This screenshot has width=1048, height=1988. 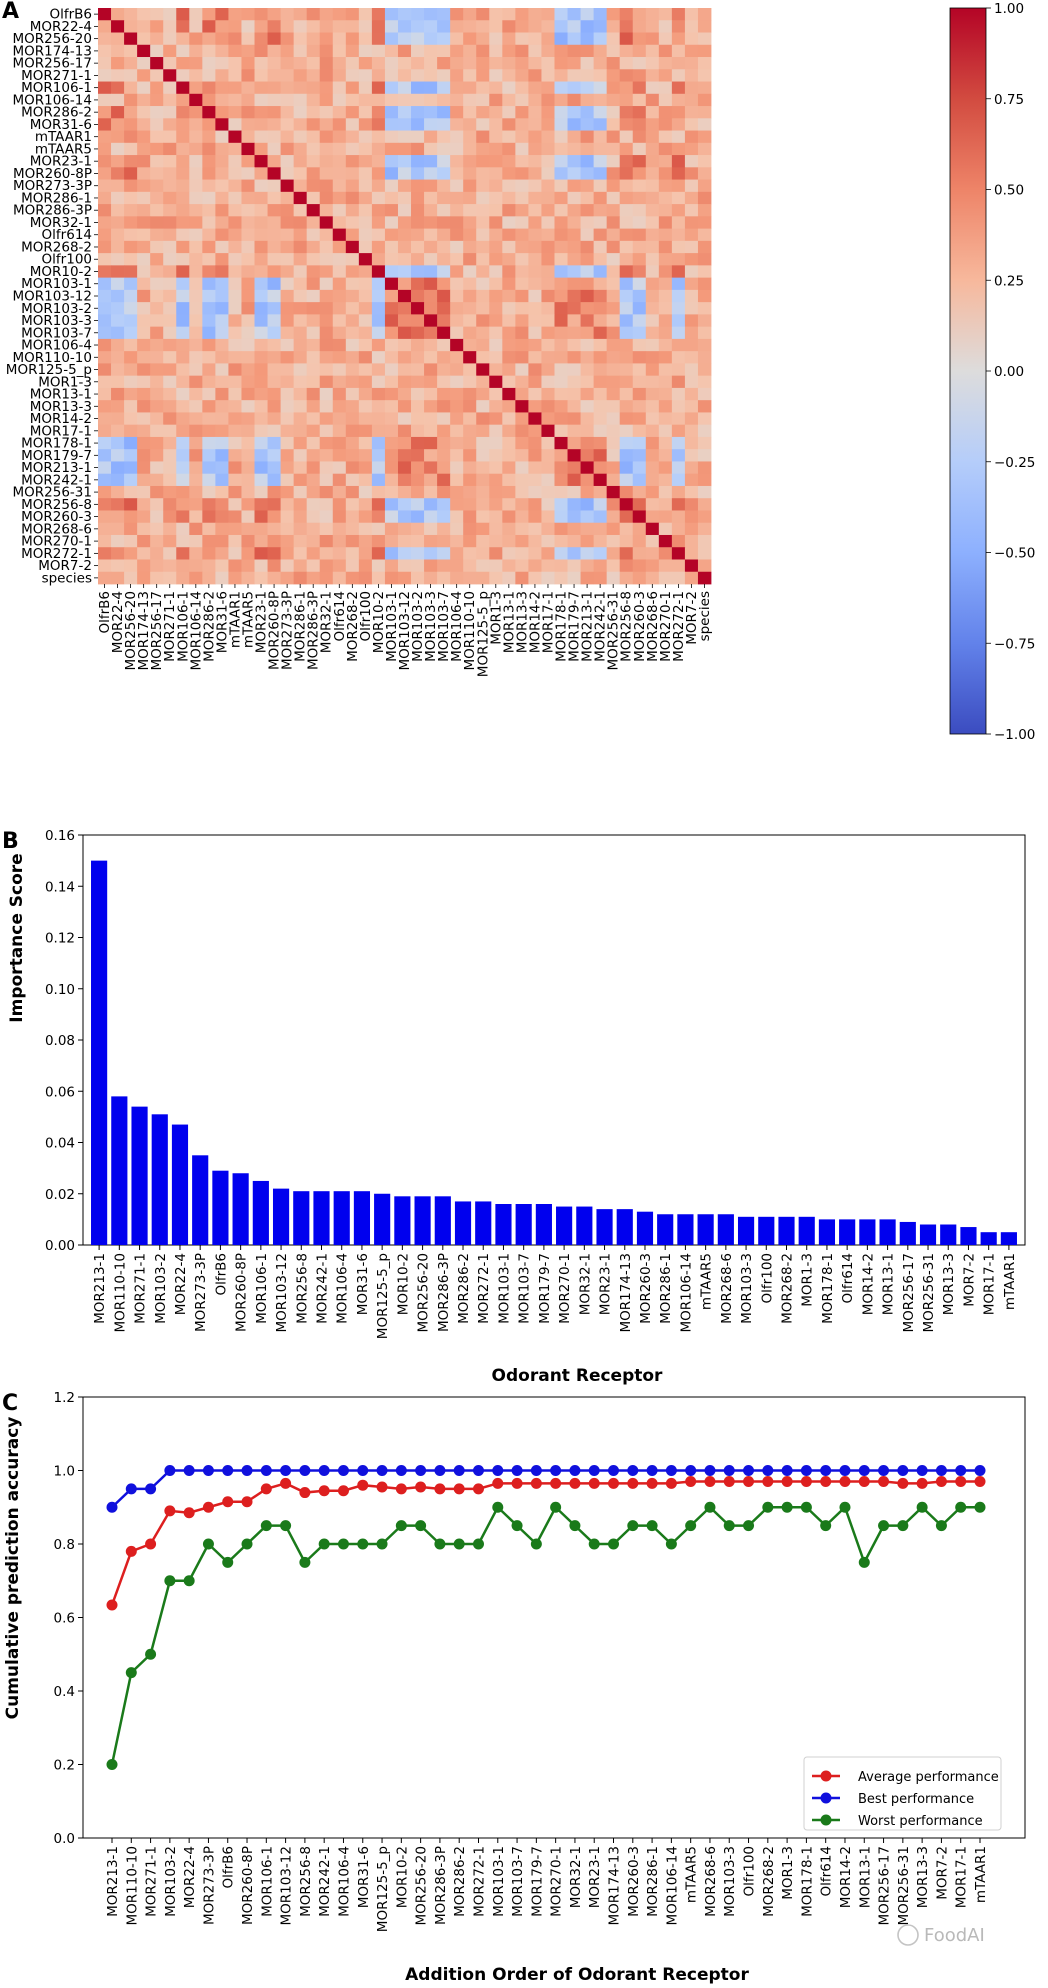 What do you see at coordinates (548, 622) in the screenshot?
I see `heatmap-col-label-mor17-1: MOR17-1` at bounding box center [548, 622].